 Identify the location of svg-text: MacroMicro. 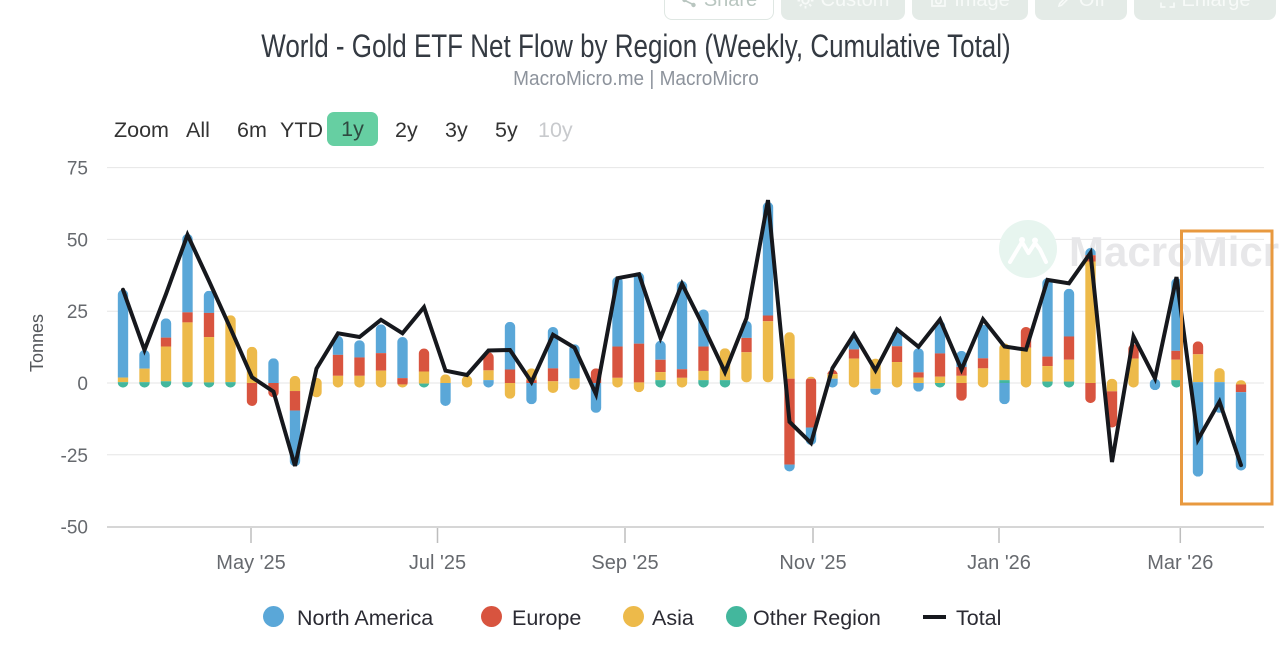
(1174, 251).